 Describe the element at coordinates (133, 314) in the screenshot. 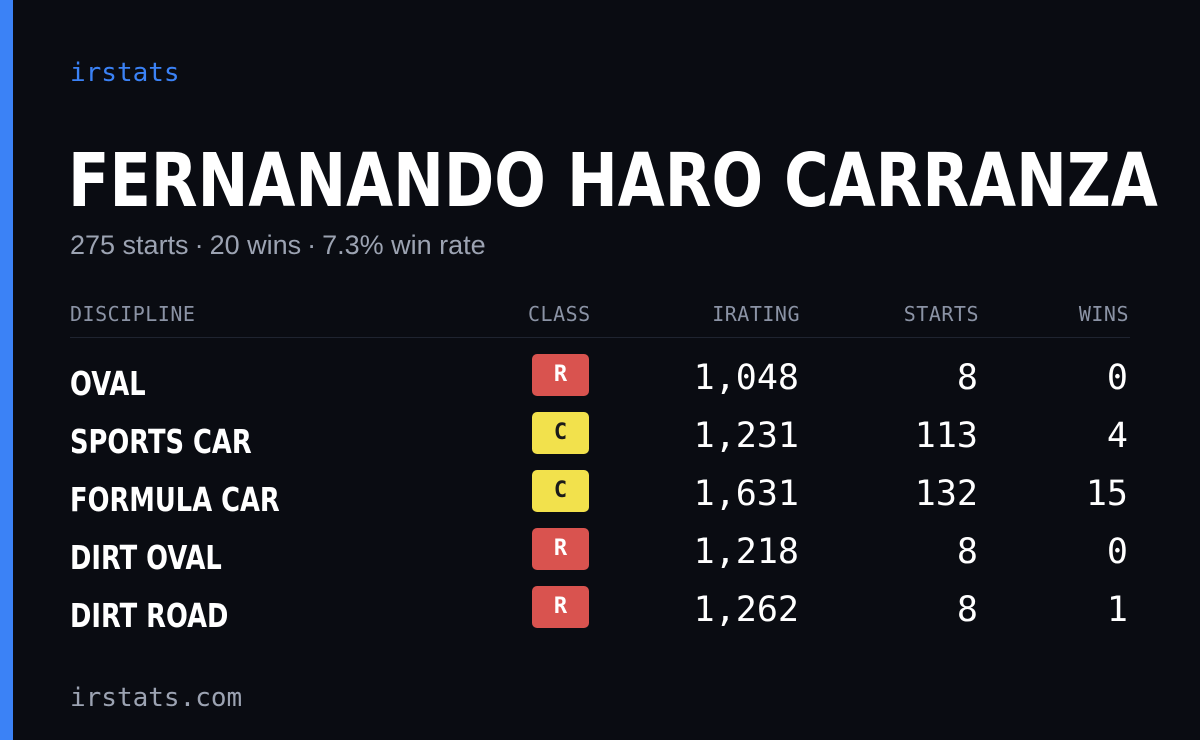

I see `header-discipline: DISCIPLINE` at that location.